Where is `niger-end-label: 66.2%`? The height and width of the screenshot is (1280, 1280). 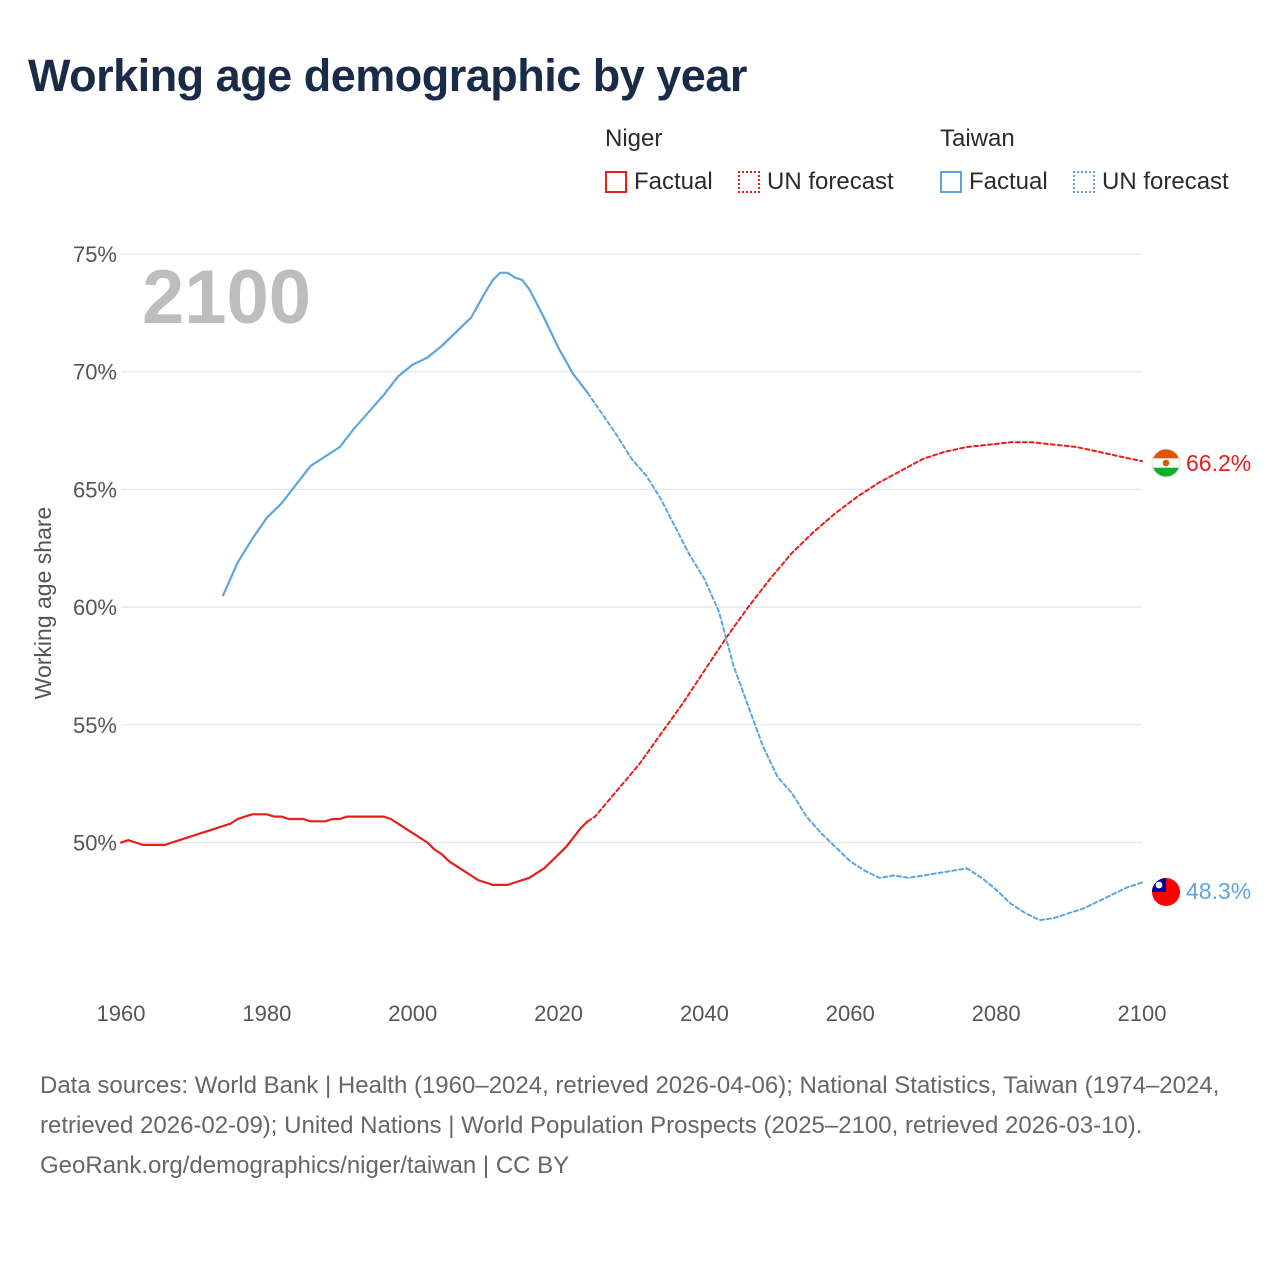 niger-end-label: 66.2% is located at coordinates (1218, 463).